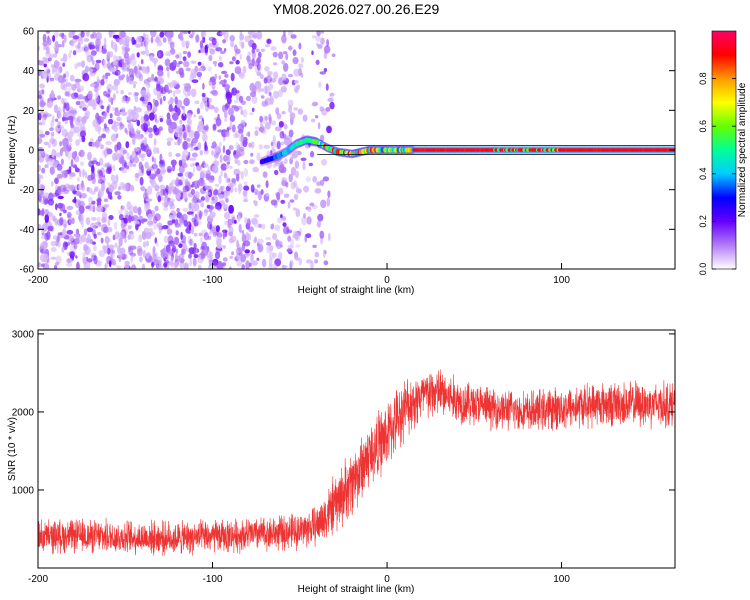 The width and height of the screenshot is (750, 600). Describe the element at coordinates (27, 230) in the screenshot. I see `heatmap-ytick-label: -40` at that location.